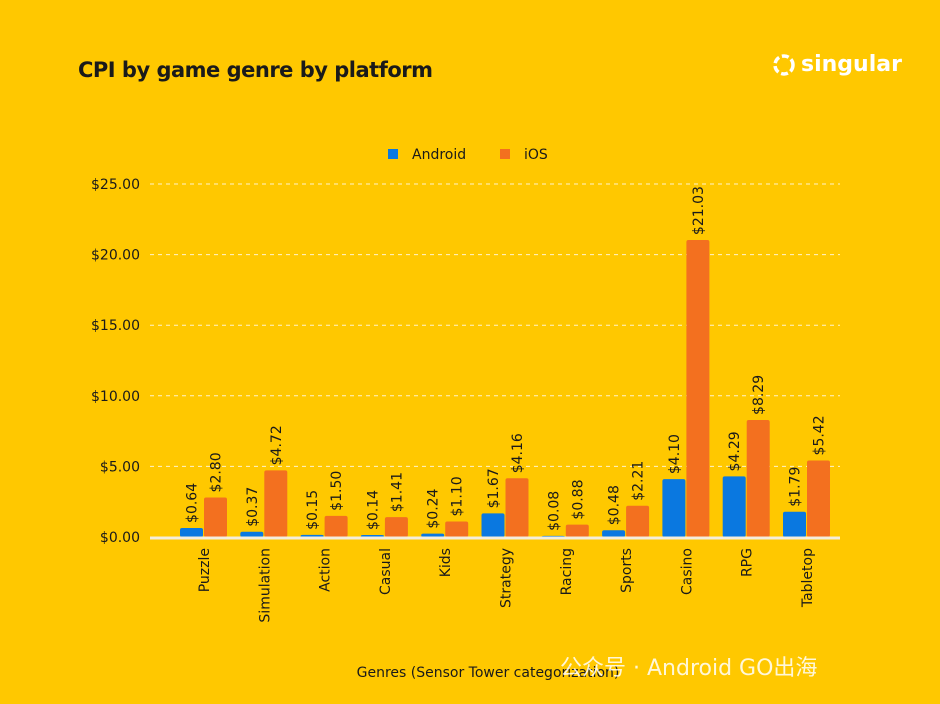  What do you see at coordinates (217, 472) in the screenshot?
I see `data-label: $2.80` at bounding box center [217, 472].